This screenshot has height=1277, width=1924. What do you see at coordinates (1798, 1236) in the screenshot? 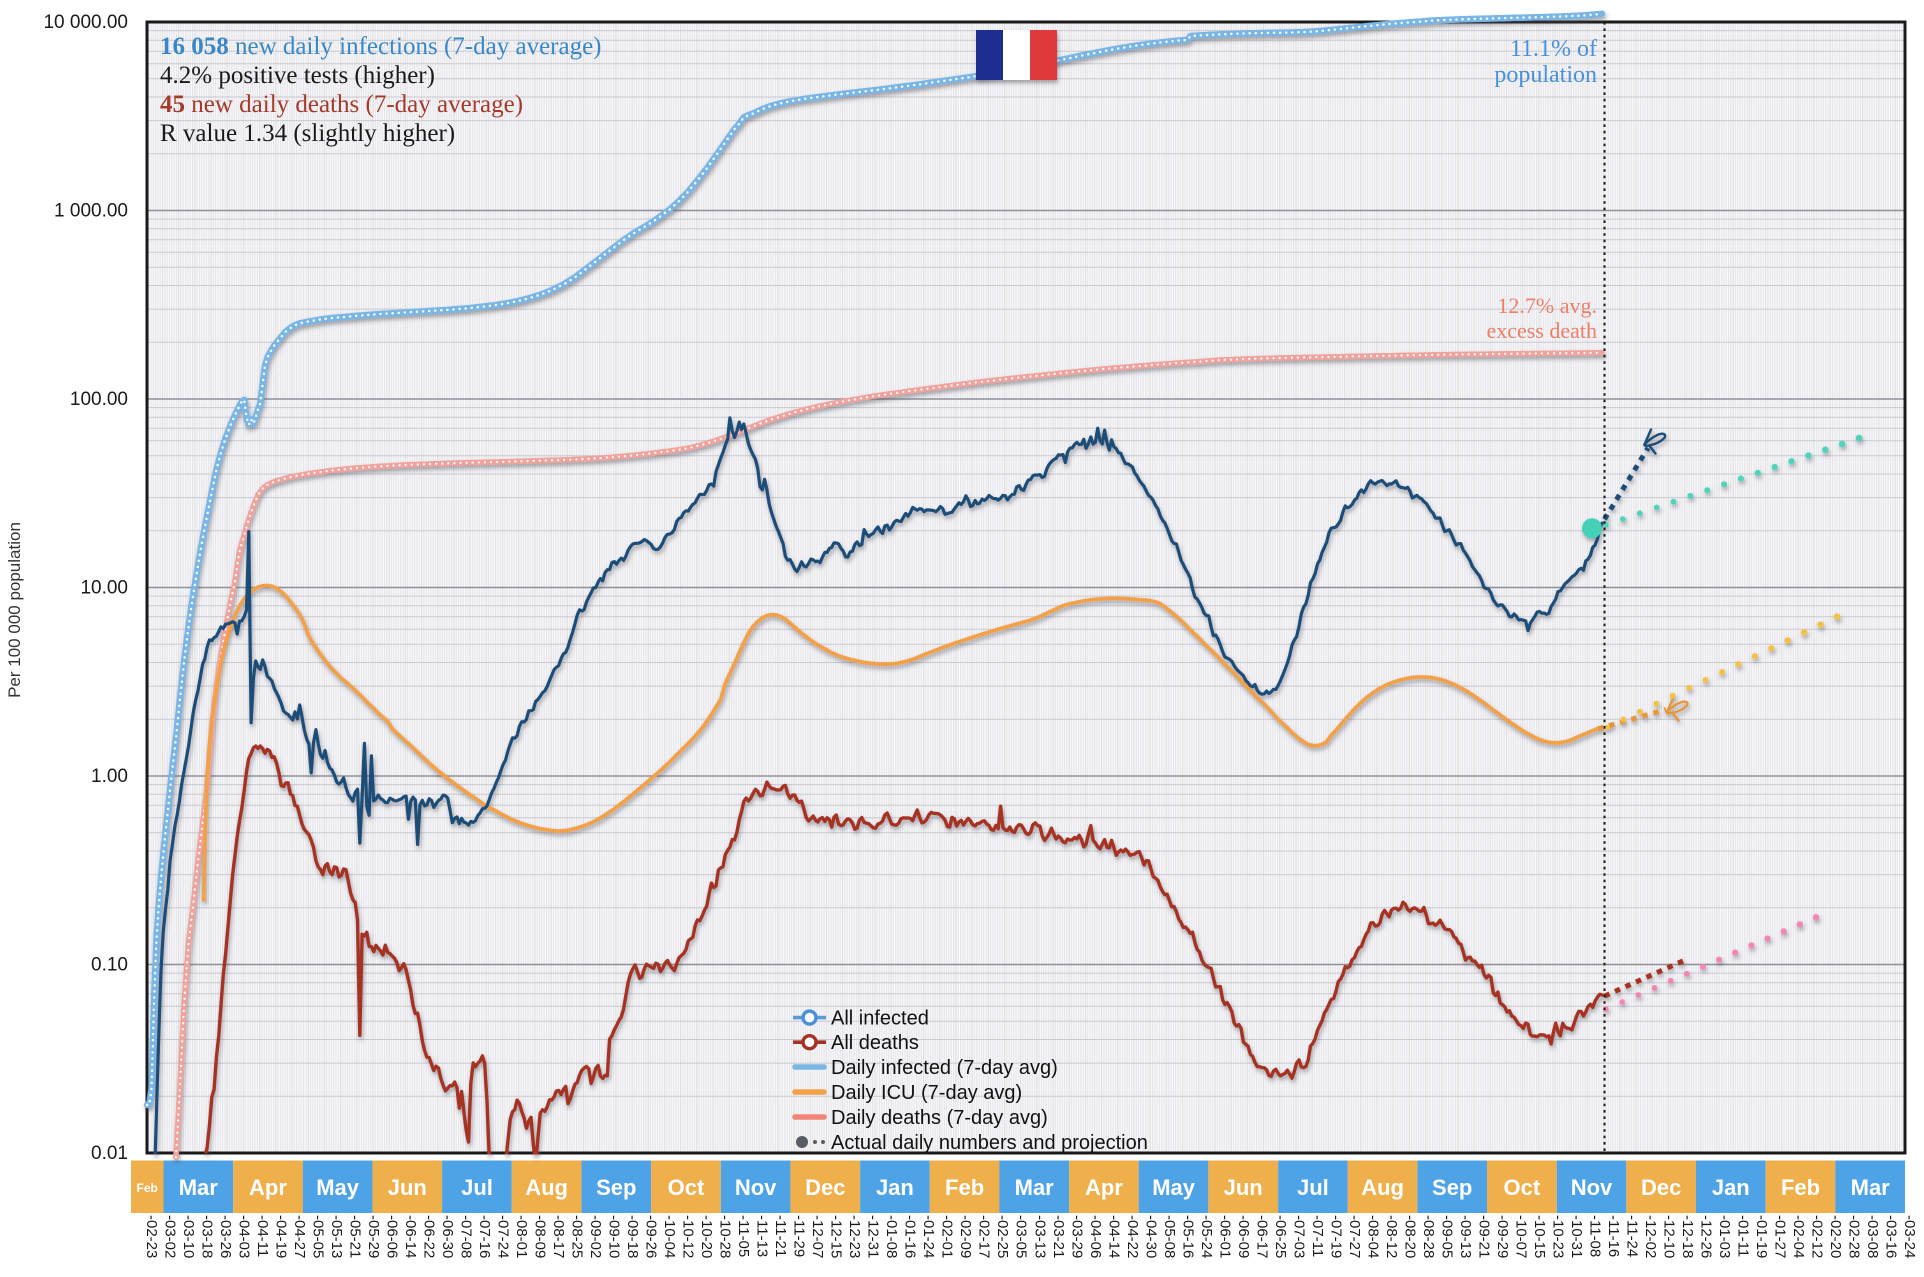
I see `svg-text: -02-04` at bounding box center [1798, 1236].